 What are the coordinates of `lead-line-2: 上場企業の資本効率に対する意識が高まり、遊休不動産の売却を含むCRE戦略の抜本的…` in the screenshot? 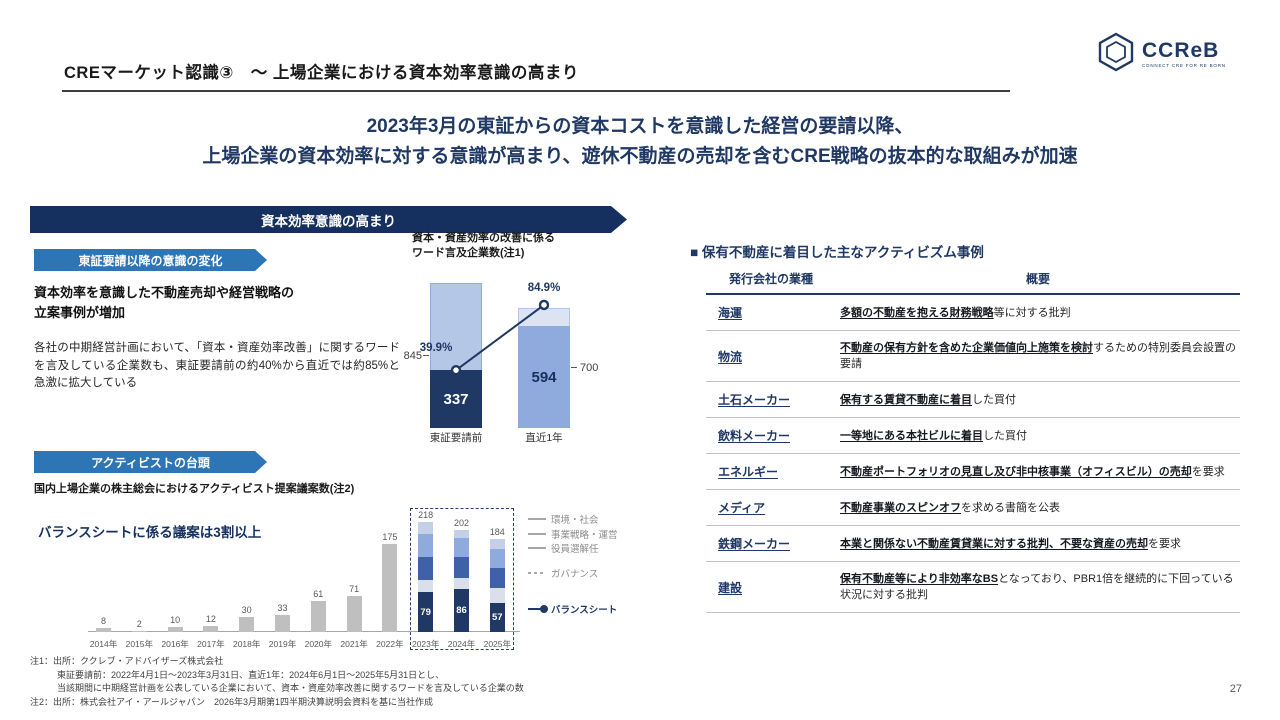 It's located at (640, 156).